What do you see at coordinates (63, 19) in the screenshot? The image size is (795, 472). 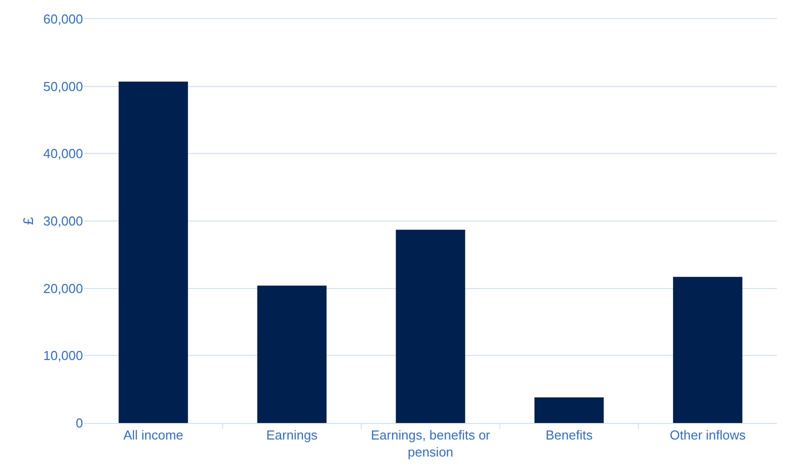 I see `y-tick-label: 60,000` at bounding box center [63, 19].